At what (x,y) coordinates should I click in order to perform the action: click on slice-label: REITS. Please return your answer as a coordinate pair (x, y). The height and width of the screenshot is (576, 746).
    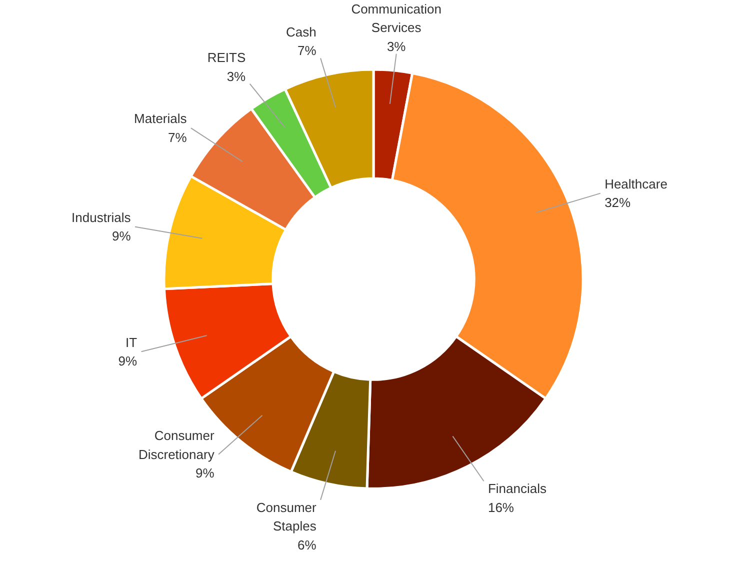
    Looking at the image, I should click on (226, 58).